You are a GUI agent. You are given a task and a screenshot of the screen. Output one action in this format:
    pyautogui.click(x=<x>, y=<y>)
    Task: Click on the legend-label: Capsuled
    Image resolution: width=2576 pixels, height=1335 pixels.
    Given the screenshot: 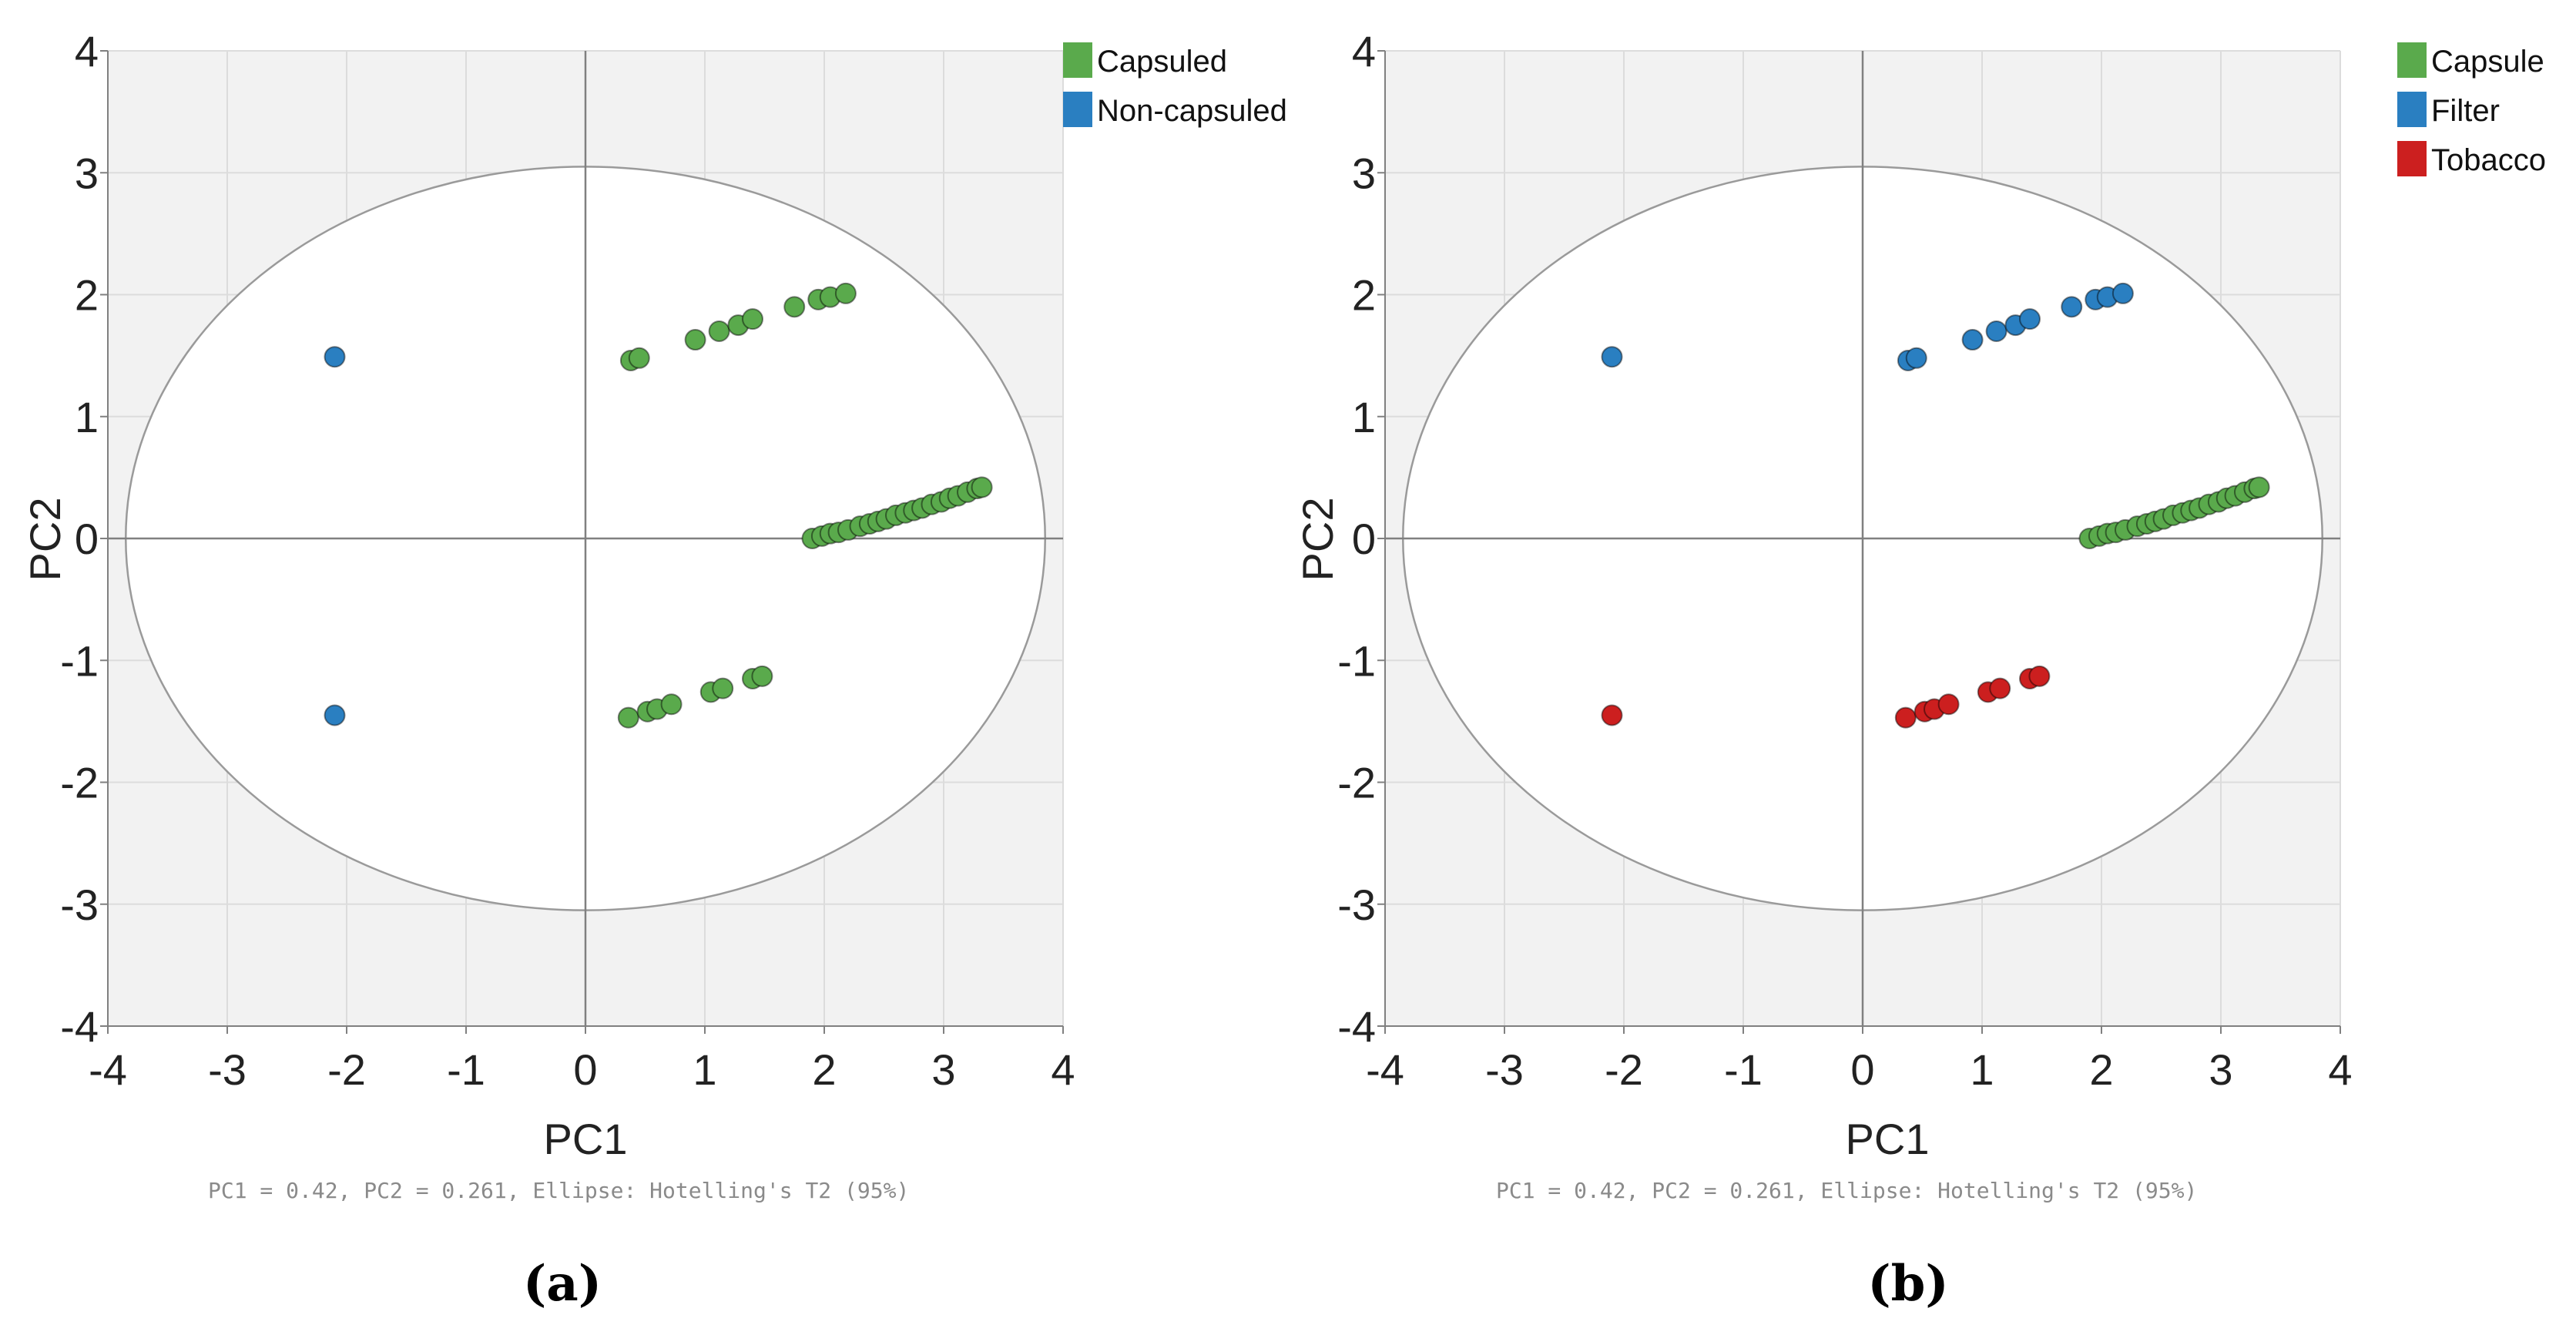 What is the action you would take?
    pyautogui.click(x=1162, y=62)
    